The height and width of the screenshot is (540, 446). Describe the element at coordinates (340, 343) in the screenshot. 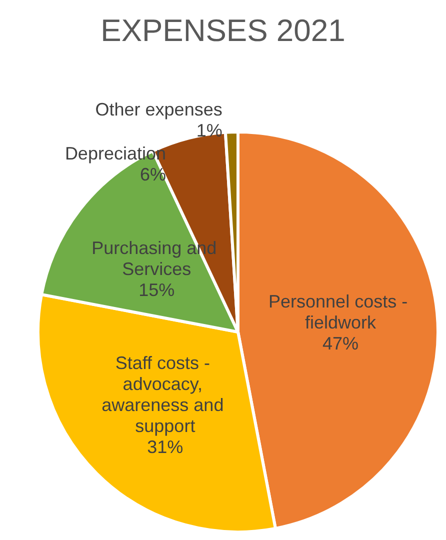

I see `data-label: 47%` at that location.